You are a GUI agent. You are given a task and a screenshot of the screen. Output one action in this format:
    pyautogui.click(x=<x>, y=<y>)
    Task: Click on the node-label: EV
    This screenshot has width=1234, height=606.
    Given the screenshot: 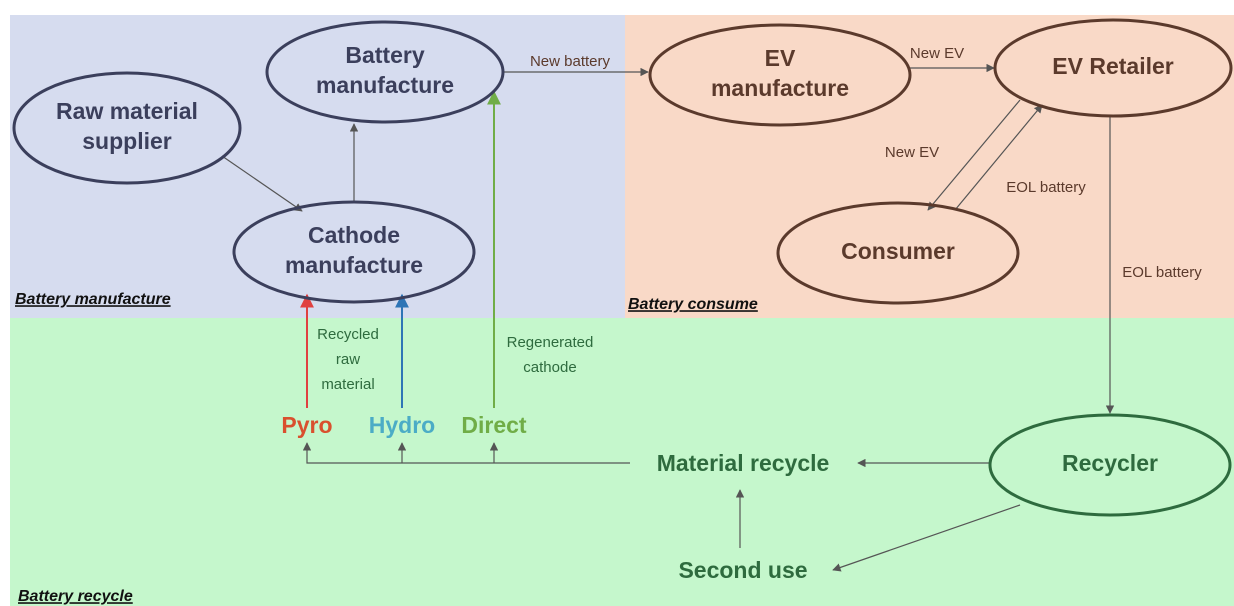 What is the action you would take?
    pyautogui.click(x=780, y=58)
    